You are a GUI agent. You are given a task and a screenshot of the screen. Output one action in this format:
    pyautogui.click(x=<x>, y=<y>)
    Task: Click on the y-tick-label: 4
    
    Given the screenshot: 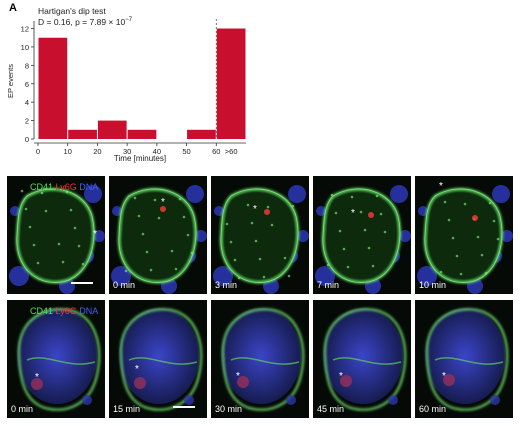 What is the action you would take?
    pyautogui.click(x=27, y=102)
    